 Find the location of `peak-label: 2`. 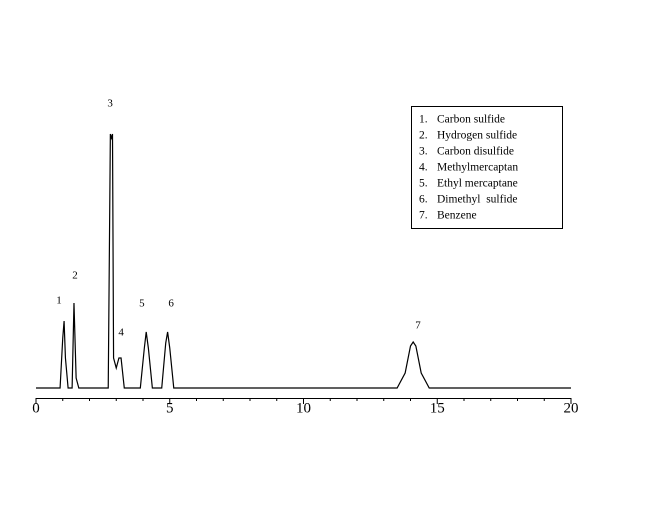

peak-label: 2 is located at coordinates (75, 276).